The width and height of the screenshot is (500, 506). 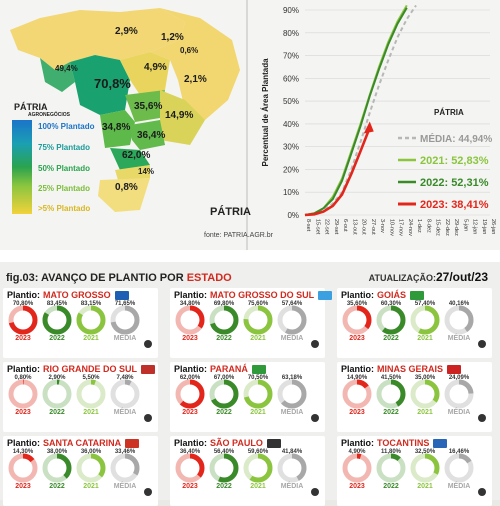 I want to click on brand-sub: AGRONEGÓCIOS, so click(x=49, y=115).